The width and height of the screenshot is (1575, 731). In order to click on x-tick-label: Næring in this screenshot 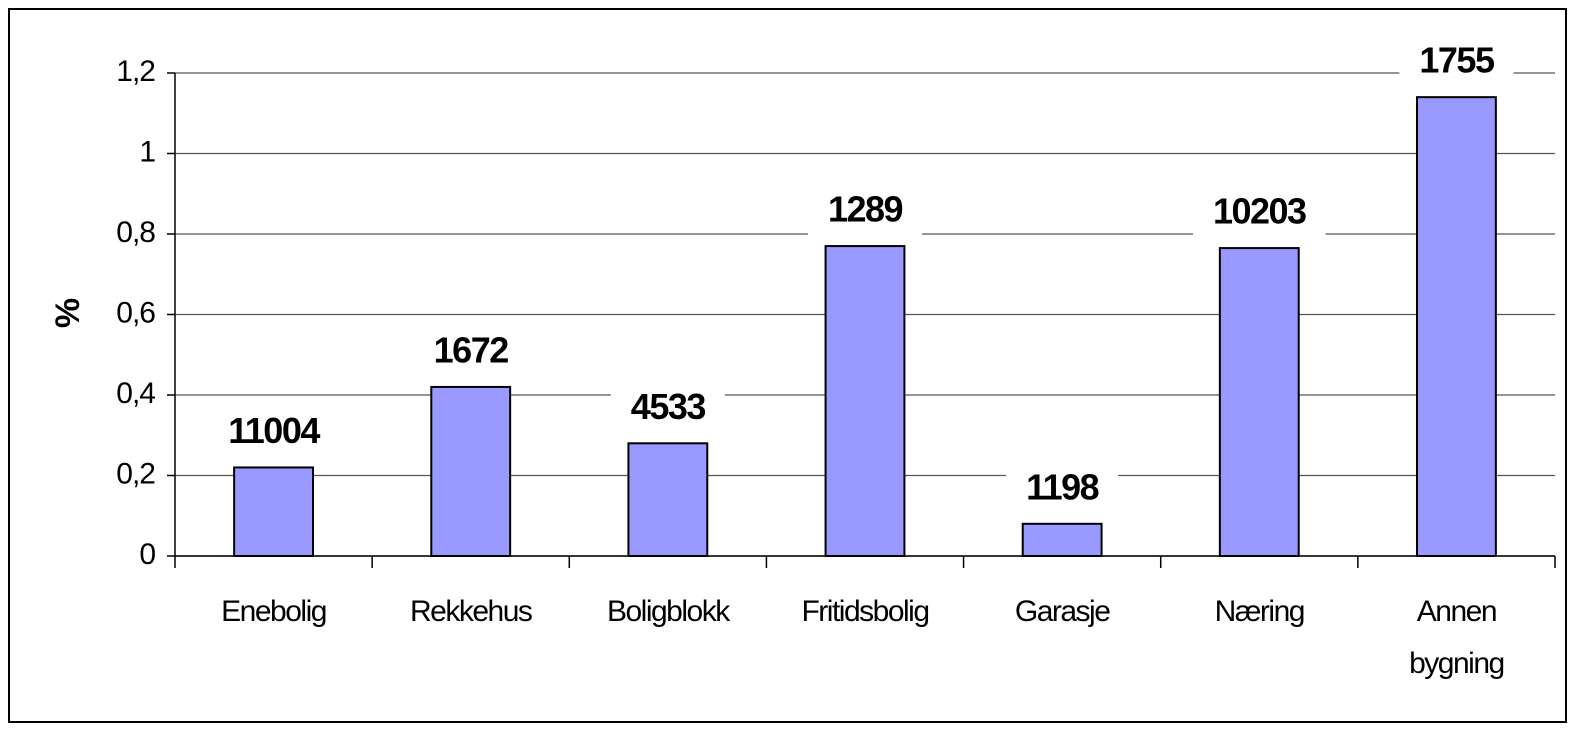, I will do `click(1260, 611)`.